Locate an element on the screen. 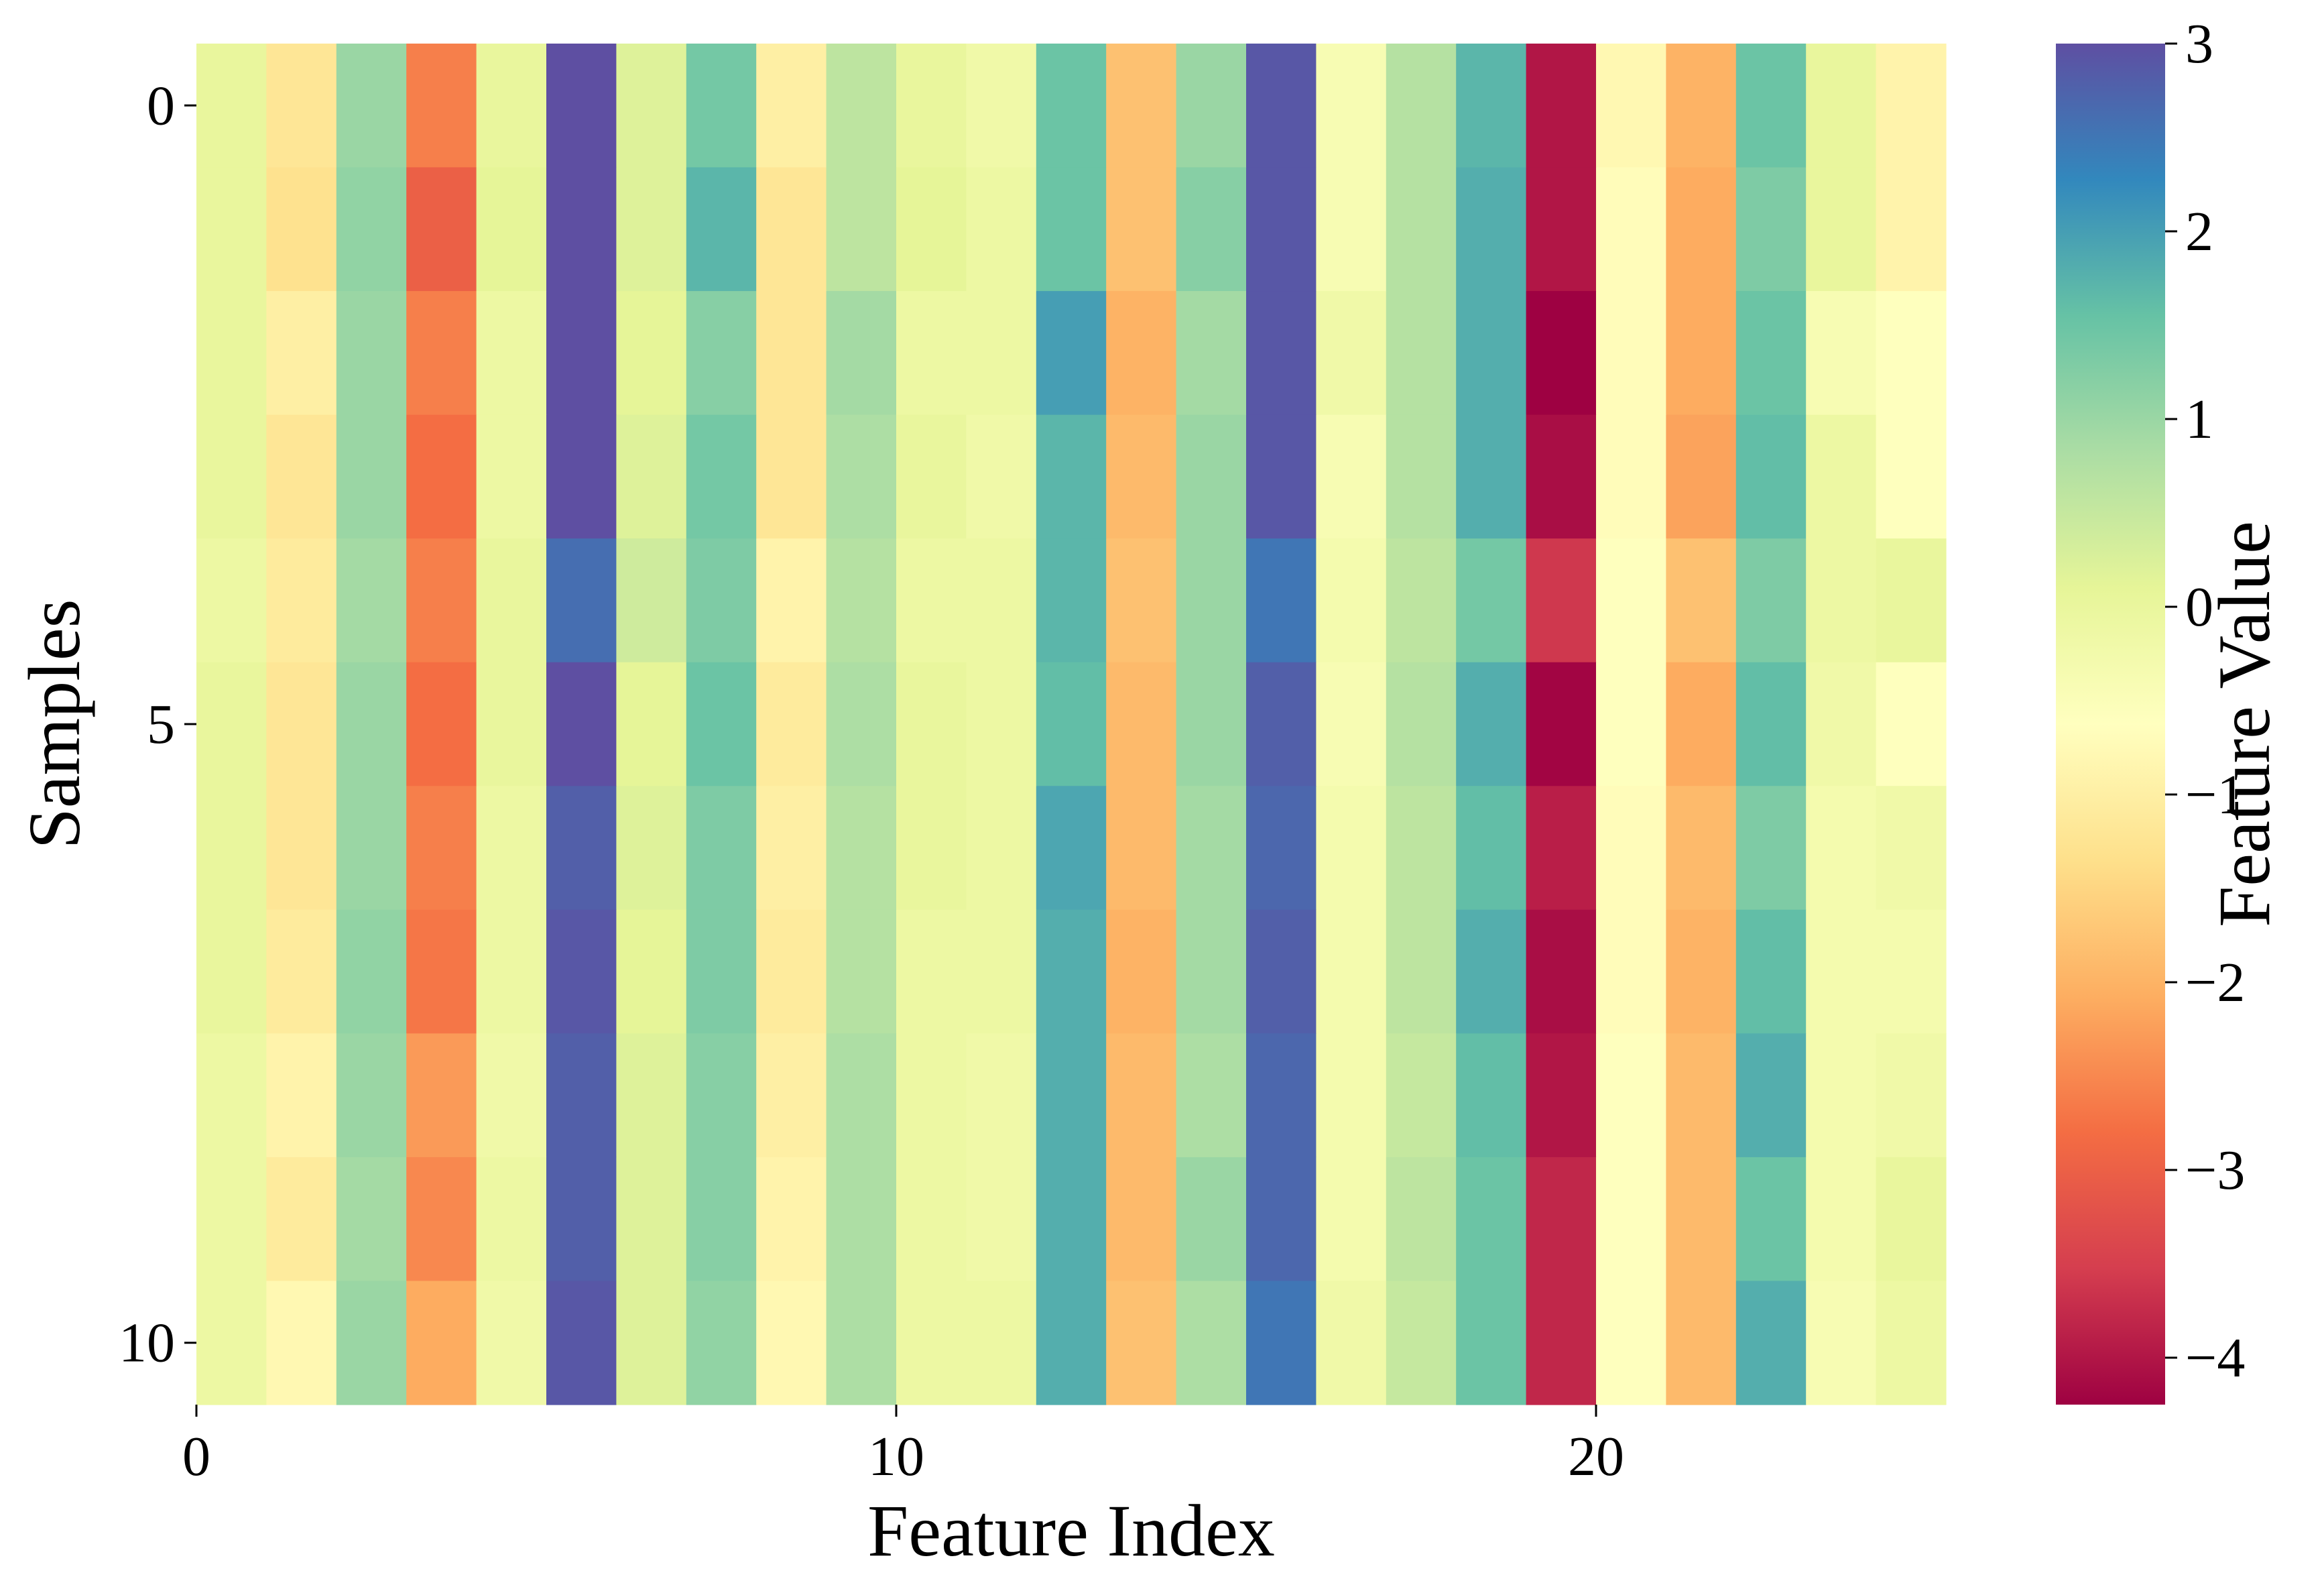  y-axis-ticks: 0 5 10 is located at coordinates (157, 724).